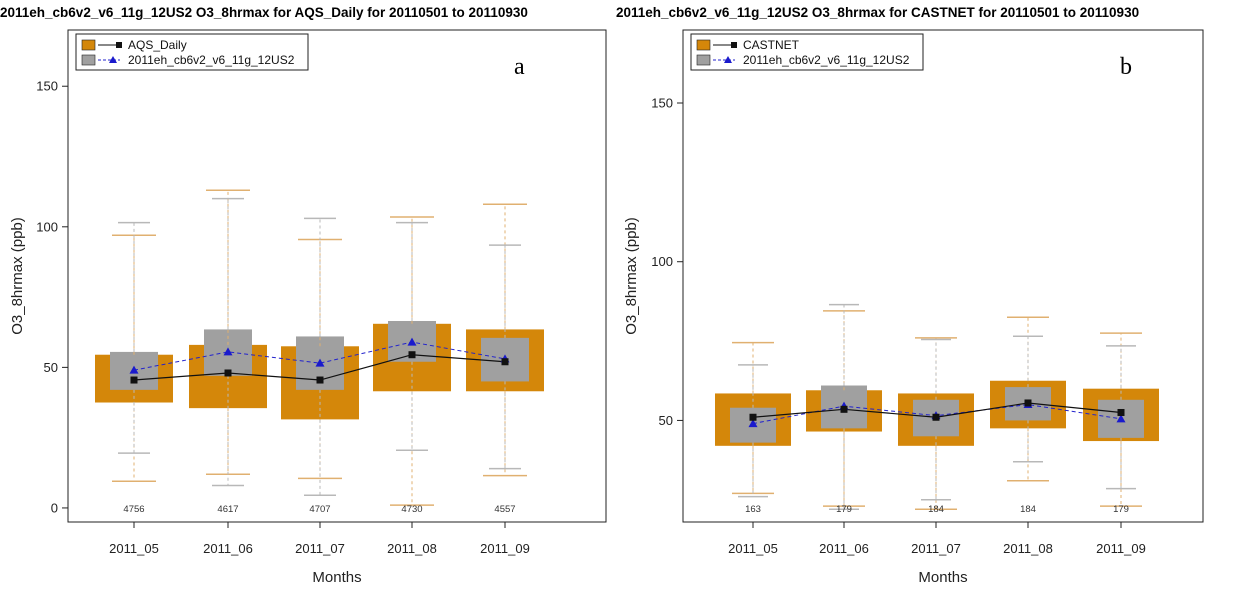 This screenshot has width=1233, height=592. I want to click on model-median-line, so click(319, 356).